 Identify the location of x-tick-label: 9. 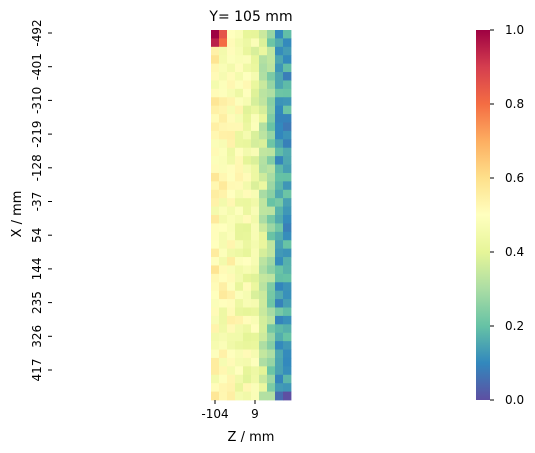
(255, 414).